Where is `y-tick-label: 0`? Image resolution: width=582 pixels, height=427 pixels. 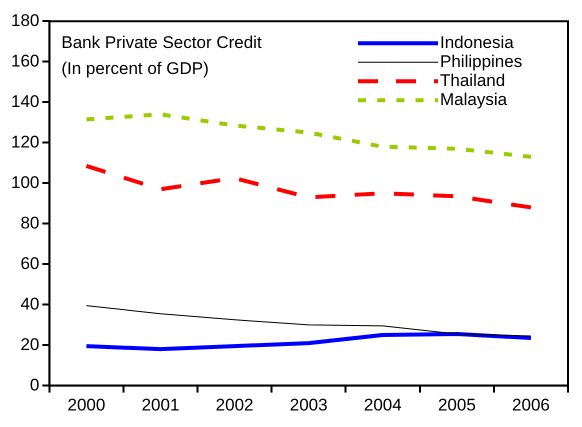 y-tick-label: 0 is located at coordinates (35, 384).